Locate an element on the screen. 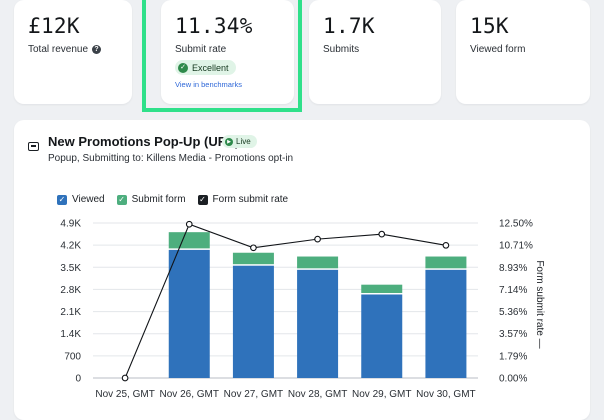  stat-label: Total revenue ? is located at coordinates (65, 49).